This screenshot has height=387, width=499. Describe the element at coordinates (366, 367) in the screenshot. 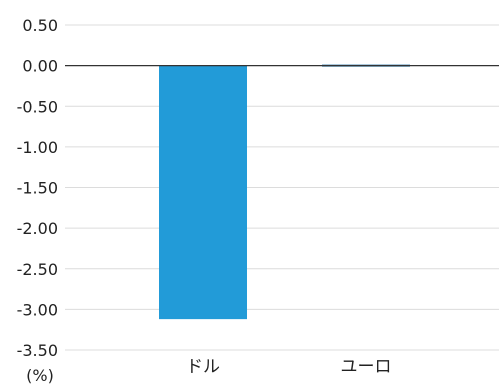

I see `x-category-label: ユーロ` at that location.